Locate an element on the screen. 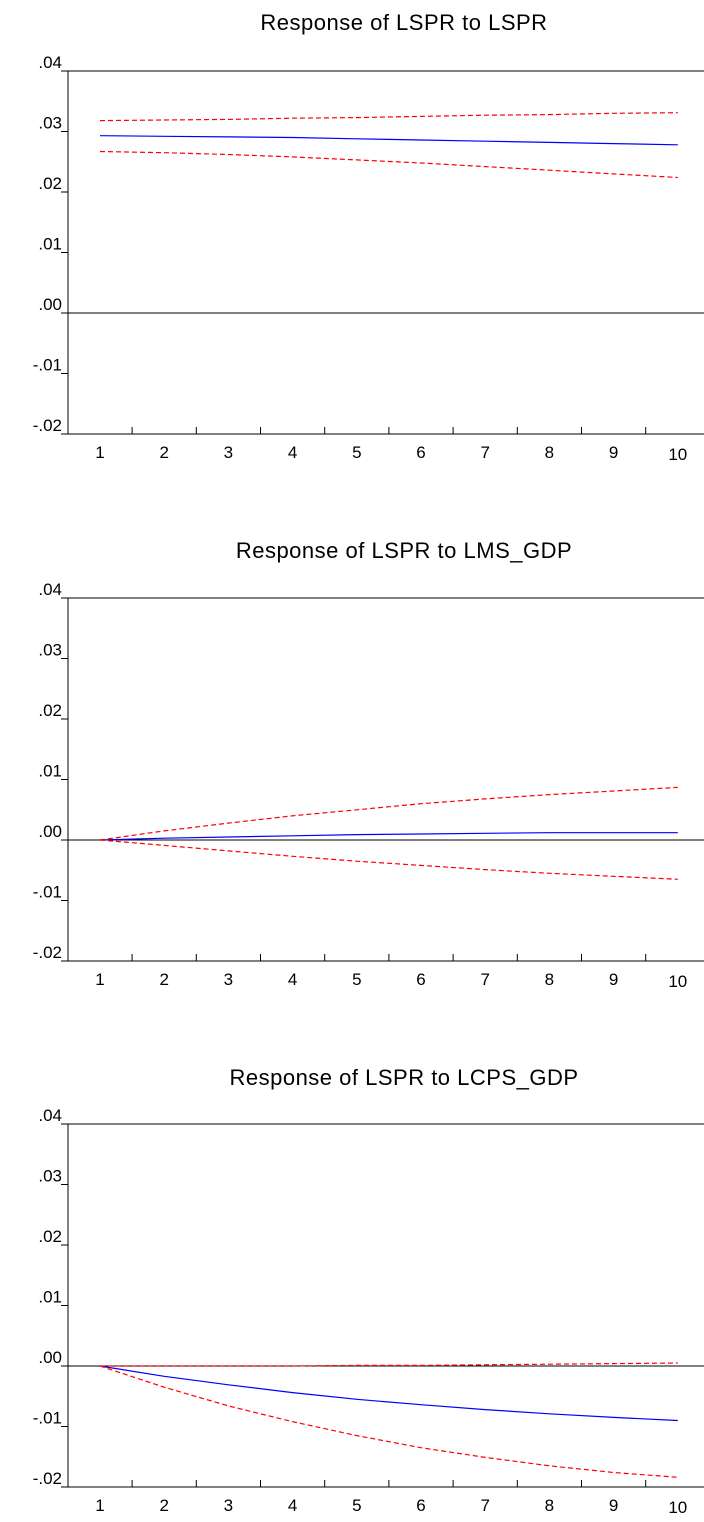 The width and height of the screenshot is (704, 1522). chart-title: Response of LSPR to LCPS_GDP is located at coordinates (403, 1077).